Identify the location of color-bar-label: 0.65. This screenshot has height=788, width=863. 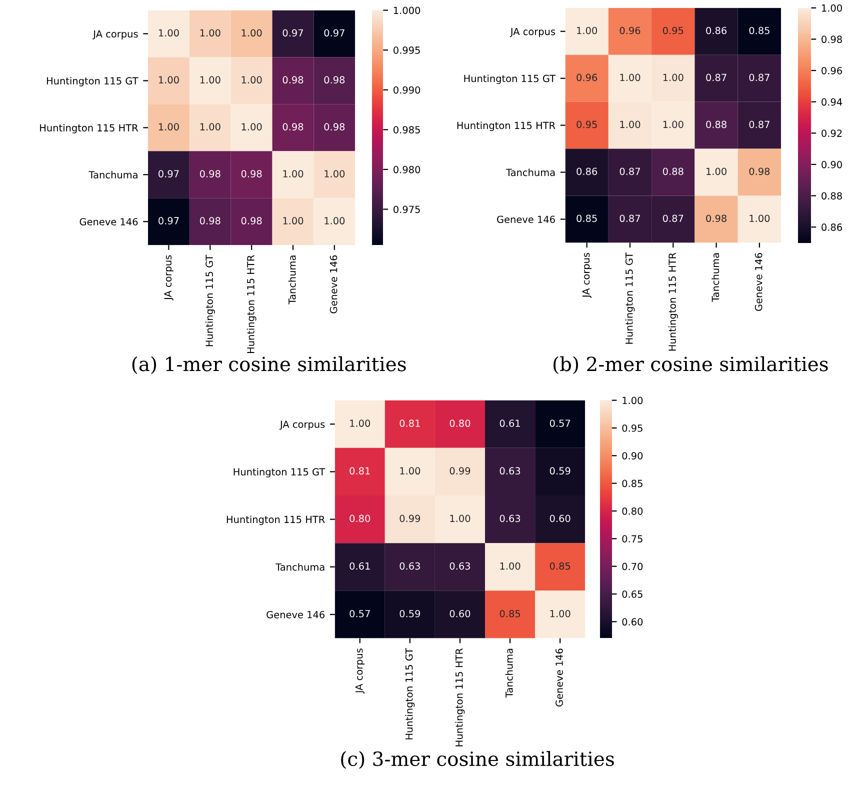
(632, 594).